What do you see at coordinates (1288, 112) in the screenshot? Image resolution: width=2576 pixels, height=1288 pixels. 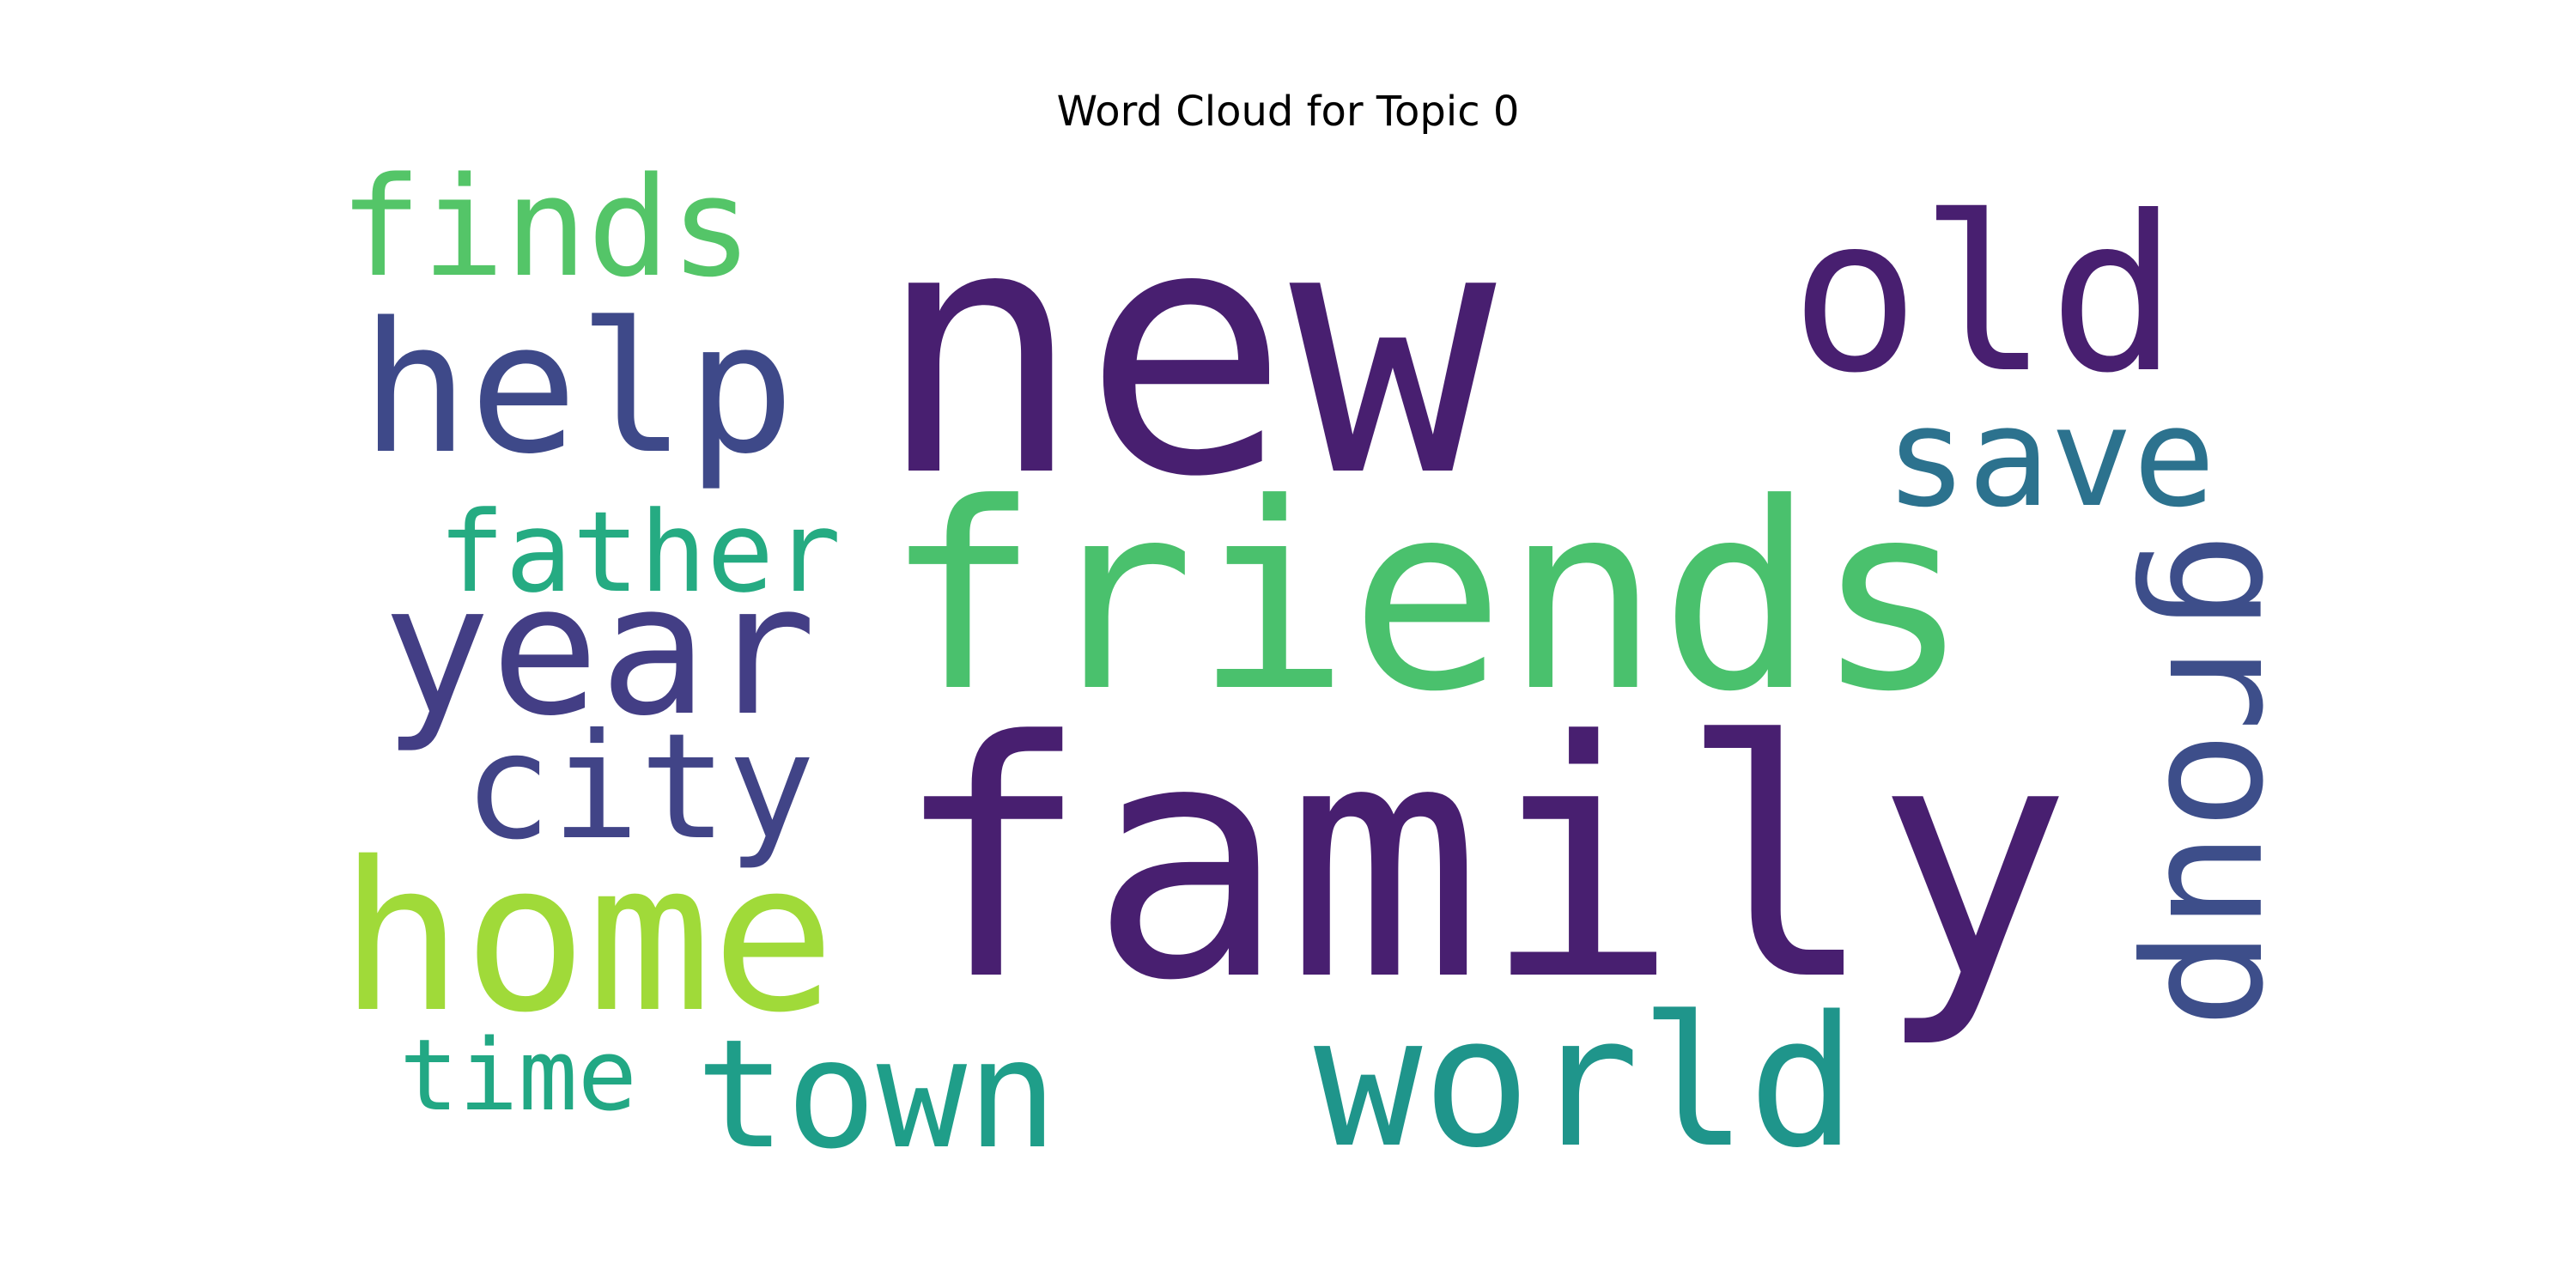 I see `chart-title: Word Cloud for Topic 0` at bounding box center [1288, 112].